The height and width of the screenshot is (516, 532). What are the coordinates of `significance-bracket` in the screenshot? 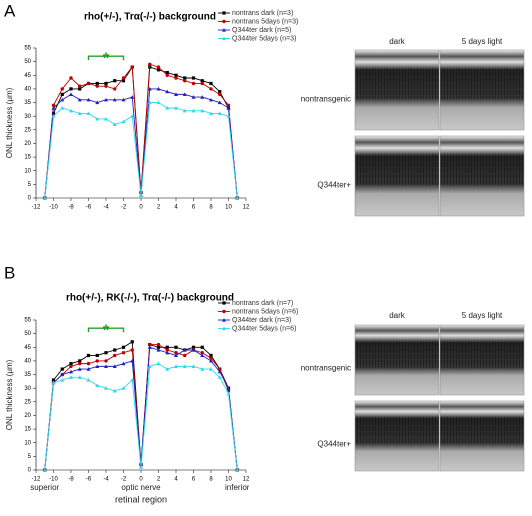 It's located at (106, 58).